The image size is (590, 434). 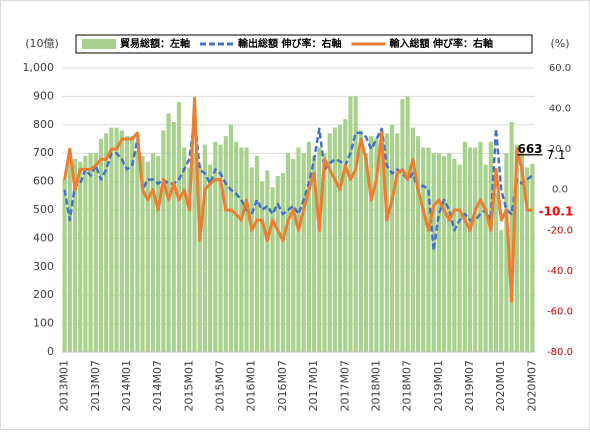 What do you see at coordinates (43, 266) in the screenshot?
I see `y-tick-label: 300` at bounding box center [43, 266].